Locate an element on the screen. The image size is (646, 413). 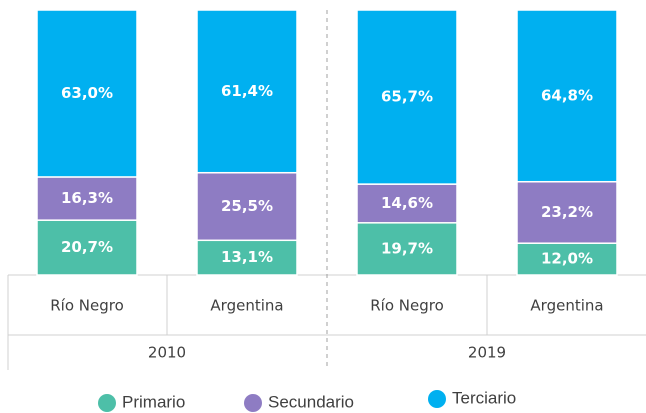
value-label: 23,2% is located at coordinates (567, 212).